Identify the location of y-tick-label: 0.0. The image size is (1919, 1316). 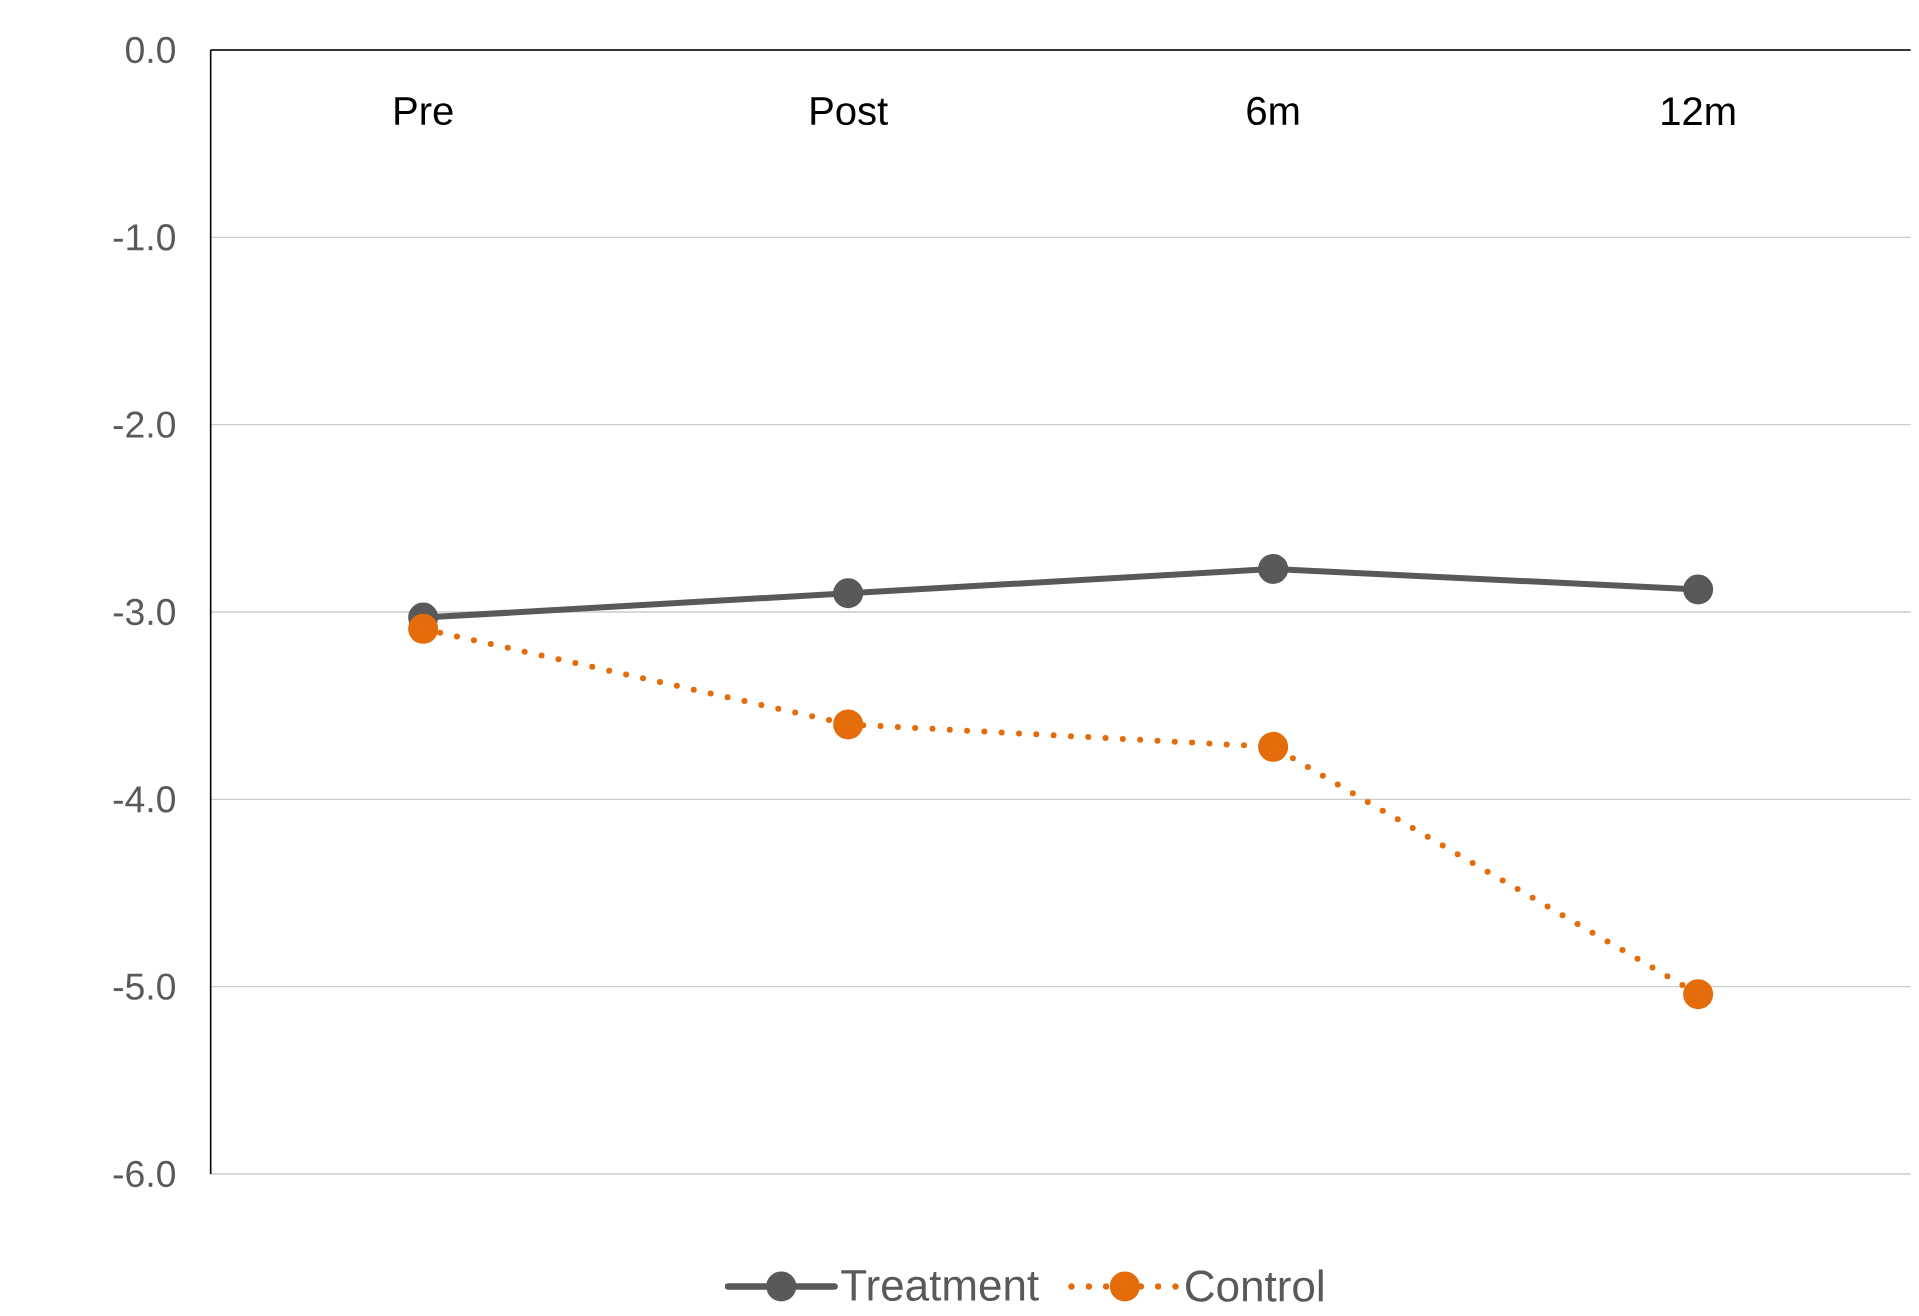
(150, 50).